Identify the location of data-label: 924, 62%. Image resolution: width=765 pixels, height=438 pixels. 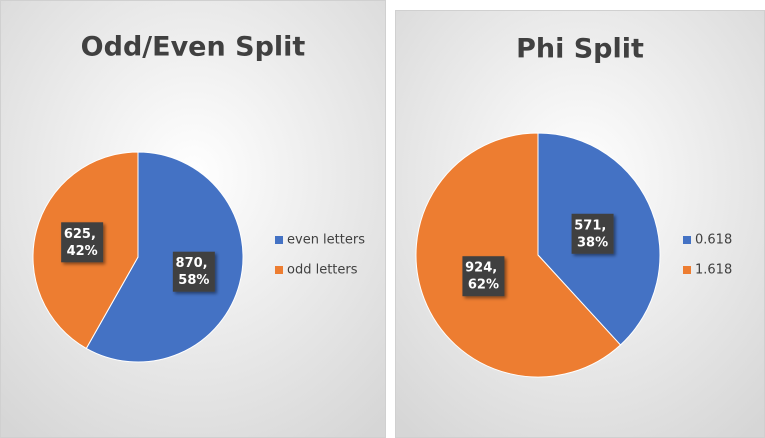
(483, 276).